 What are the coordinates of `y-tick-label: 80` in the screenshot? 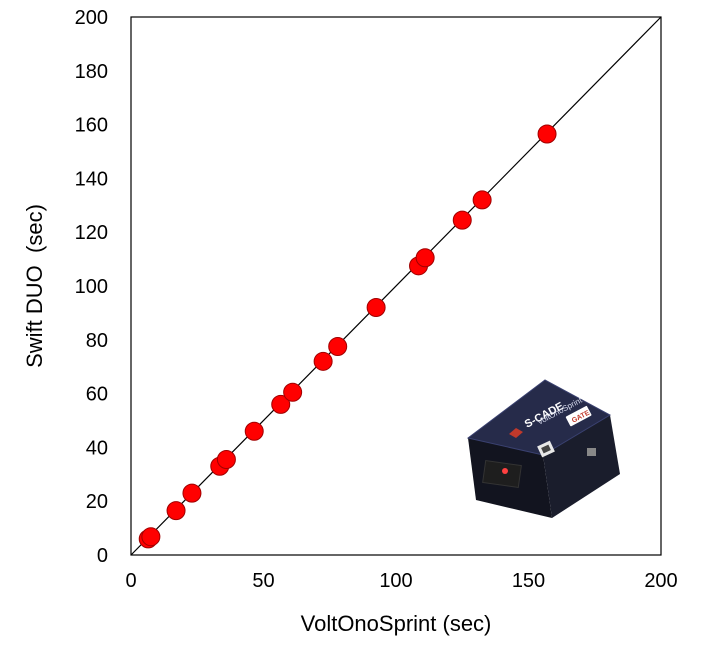 It's located at (97, 341).